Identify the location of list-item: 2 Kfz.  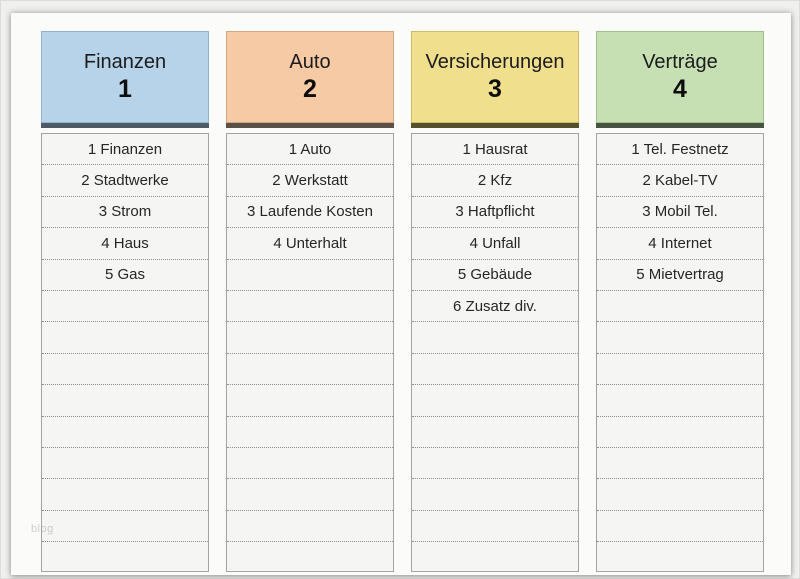
(495, 181).